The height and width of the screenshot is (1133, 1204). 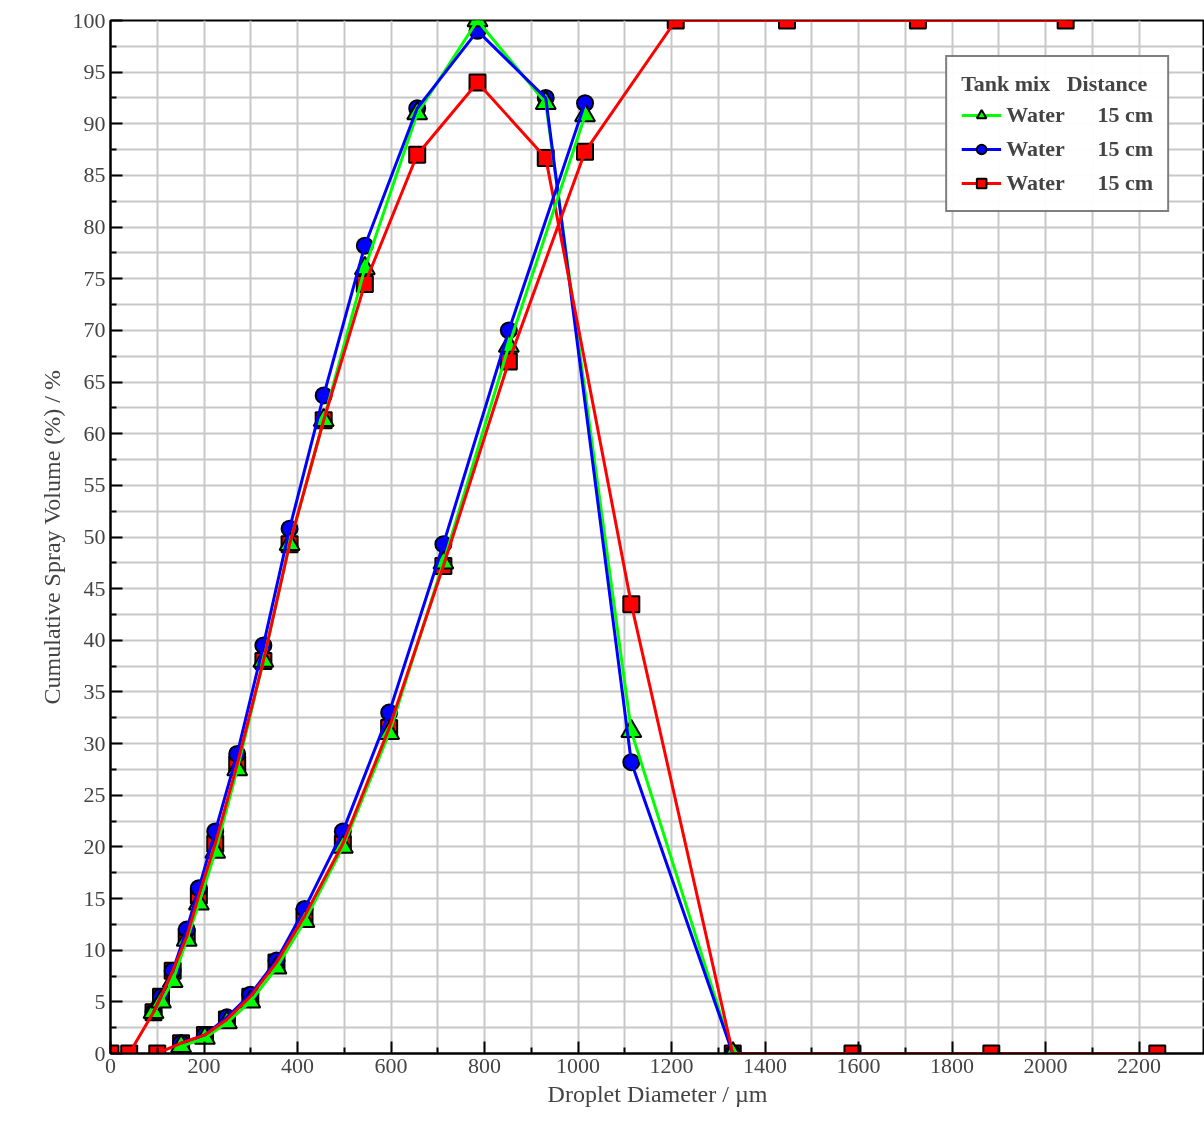 I want to click on y-tick-label: 65, so click(x=94, y=382).